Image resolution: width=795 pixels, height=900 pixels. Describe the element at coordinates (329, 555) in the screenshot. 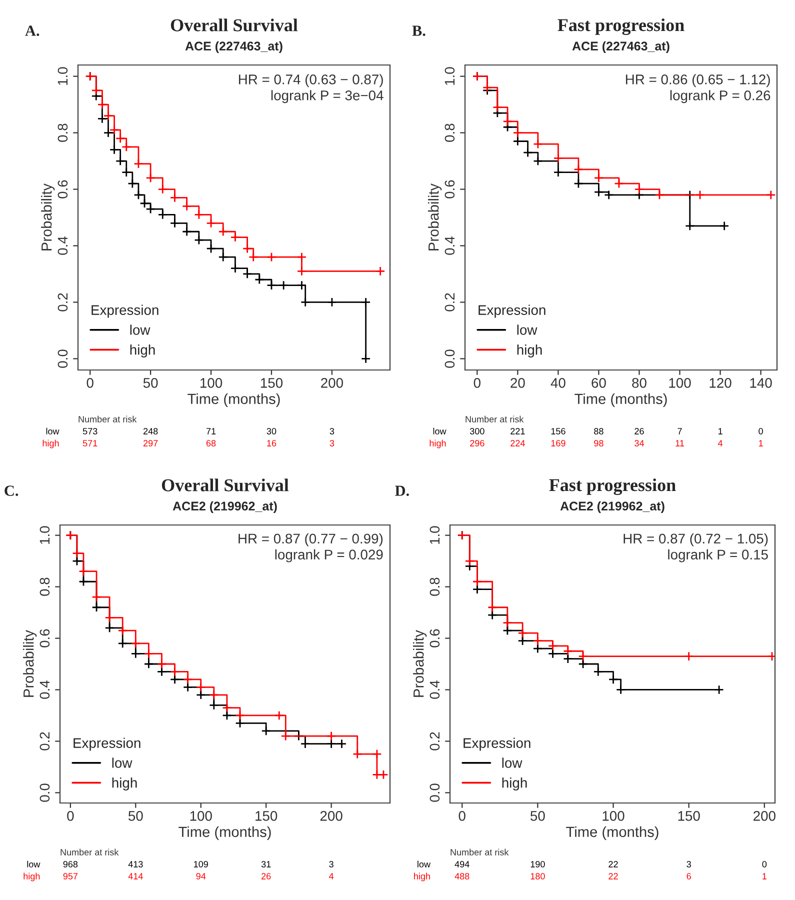

I see `annotation: logrank P = 0.029` at that location.